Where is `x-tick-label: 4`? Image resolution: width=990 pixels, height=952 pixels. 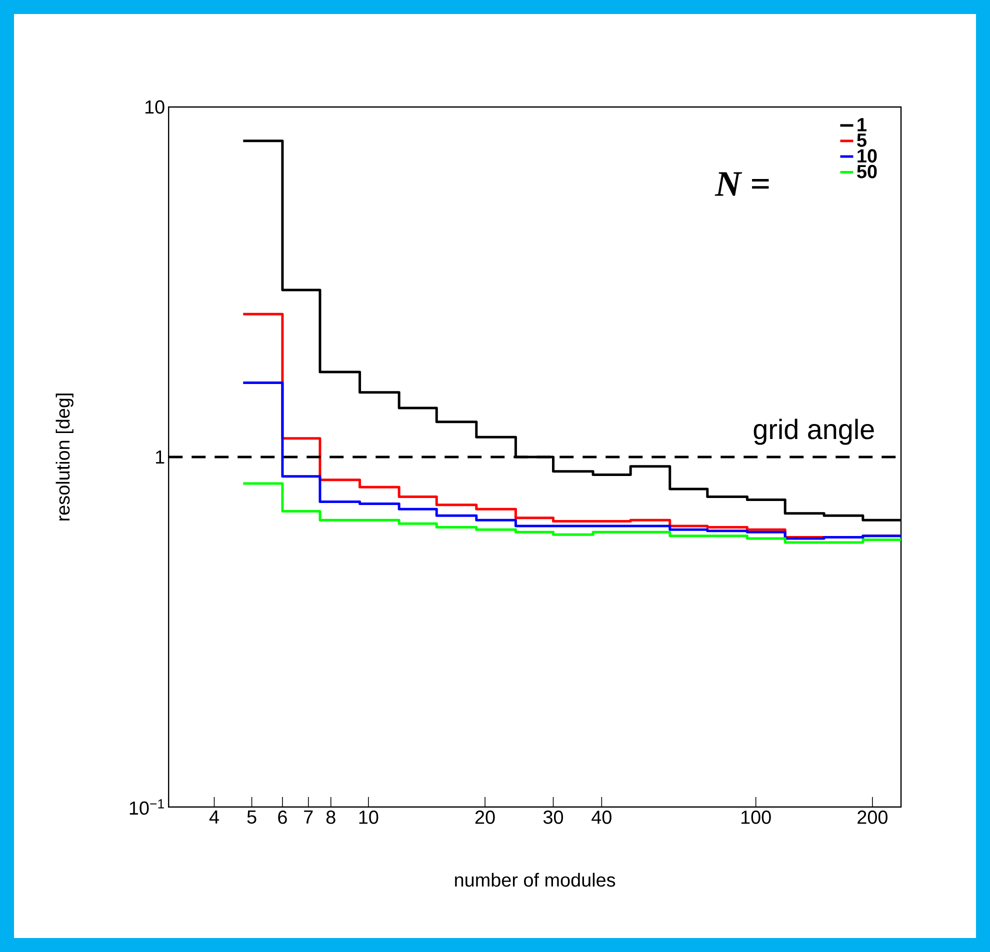
x-tick-label: 4 is located at coordinates (214, 817).